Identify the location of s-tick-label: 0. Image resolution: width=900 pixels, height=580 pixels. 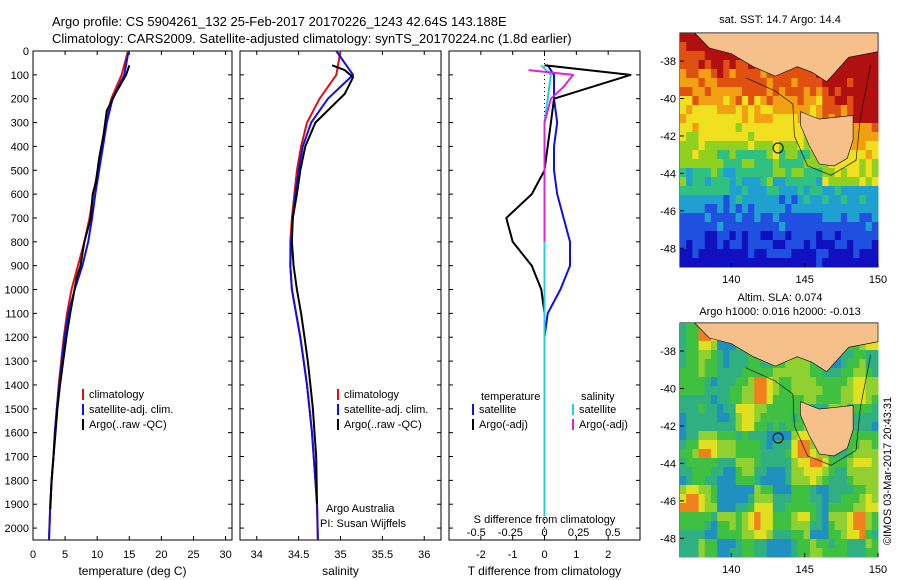
(544, 533).